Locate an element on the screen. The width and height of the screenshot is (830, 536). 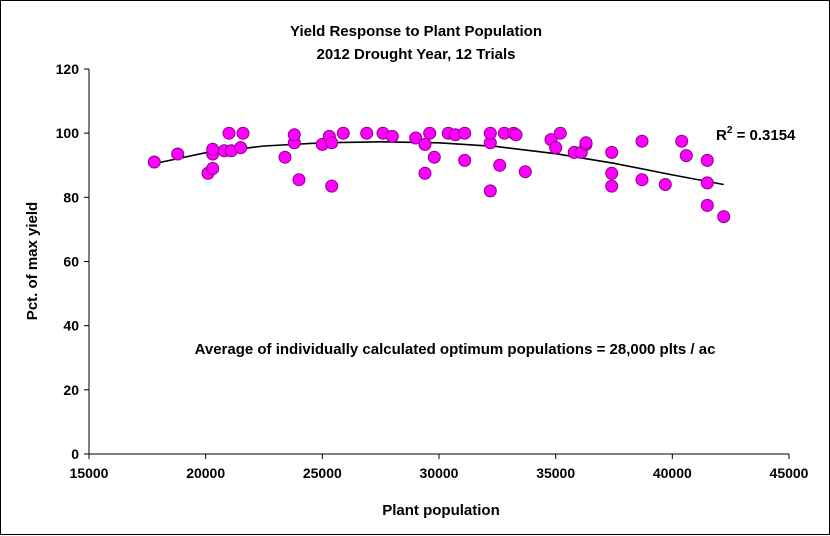
y-tick-label: 40 is located at coordinates (71, 326).